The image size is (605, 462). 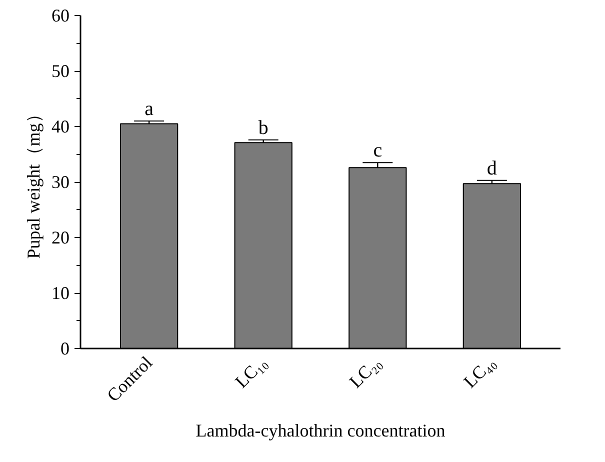 I want to click on y-tick-label: 40, so click(x=61, y=126).